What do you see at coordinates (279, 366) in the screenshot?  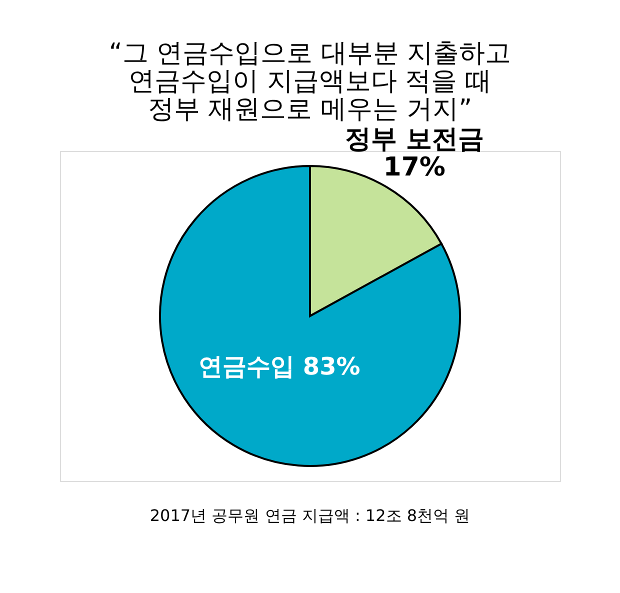 I see `slice-label: 연금수입 83%` at bounding box center [279, 366].